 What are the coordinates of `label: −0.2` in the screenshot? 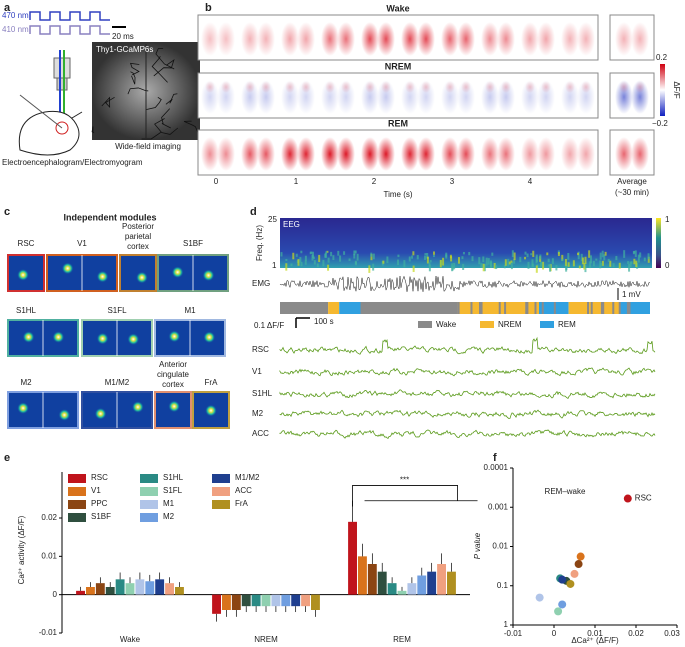 It's located at (660, 123).